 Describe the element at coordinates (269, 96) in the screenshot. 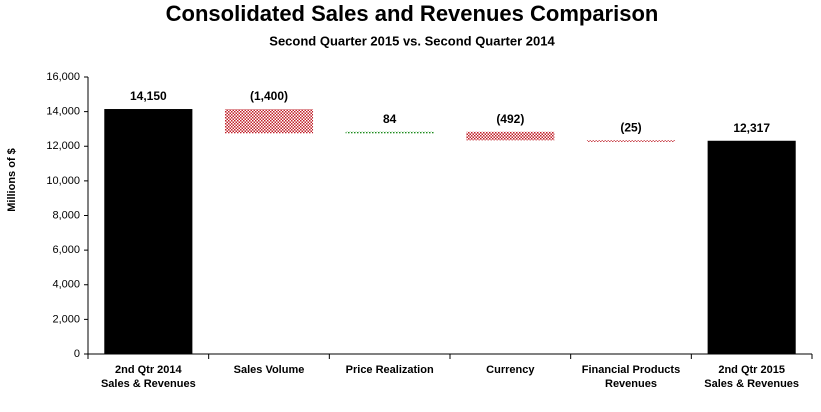

I see `value-label: (1,400)` at that location.